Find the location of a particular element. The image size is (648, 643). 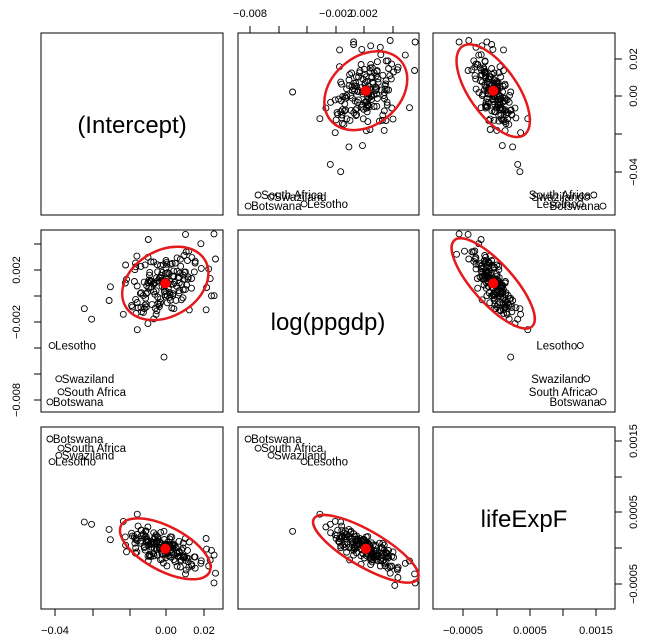

tick-label: 0.0005 is located at coordinates (634, 512).